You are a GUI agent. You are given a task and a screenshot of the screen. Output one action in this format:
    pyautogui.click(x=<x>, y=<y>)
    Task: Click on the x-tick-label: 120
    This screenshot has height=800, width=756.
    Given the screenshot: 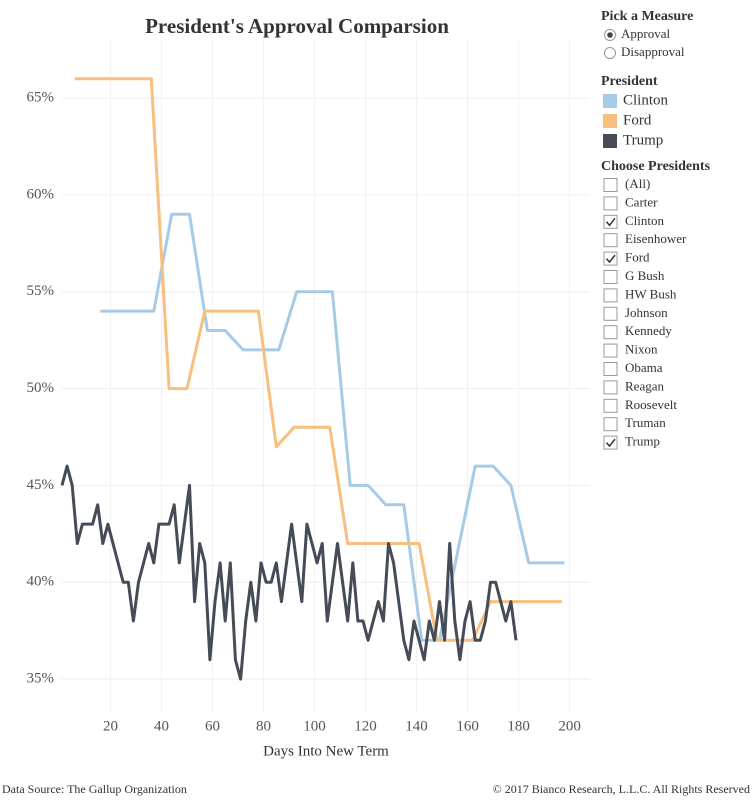 What is the action you would take?
    pyautogui.click(x=365, y=726)
    